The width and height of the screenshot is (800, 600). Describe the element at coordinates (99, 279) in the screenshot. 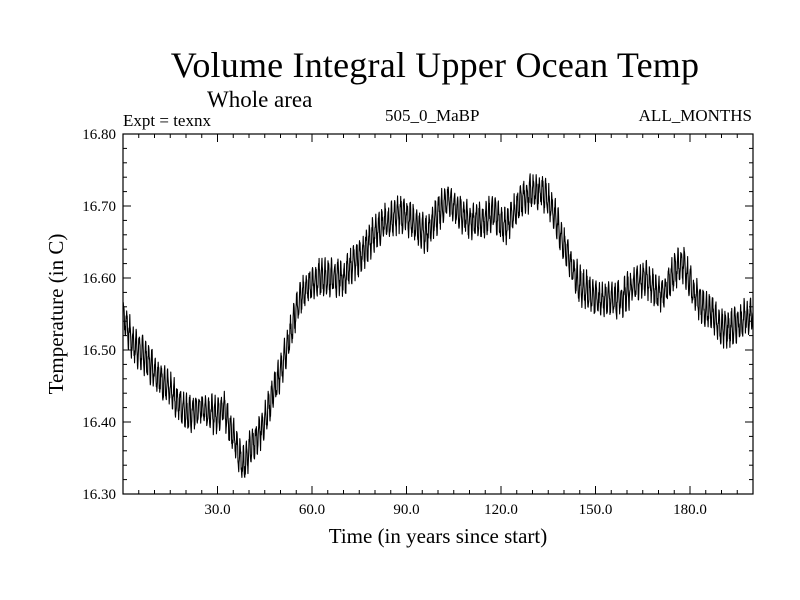

I see `y-tick-label: 16.60` at that location.